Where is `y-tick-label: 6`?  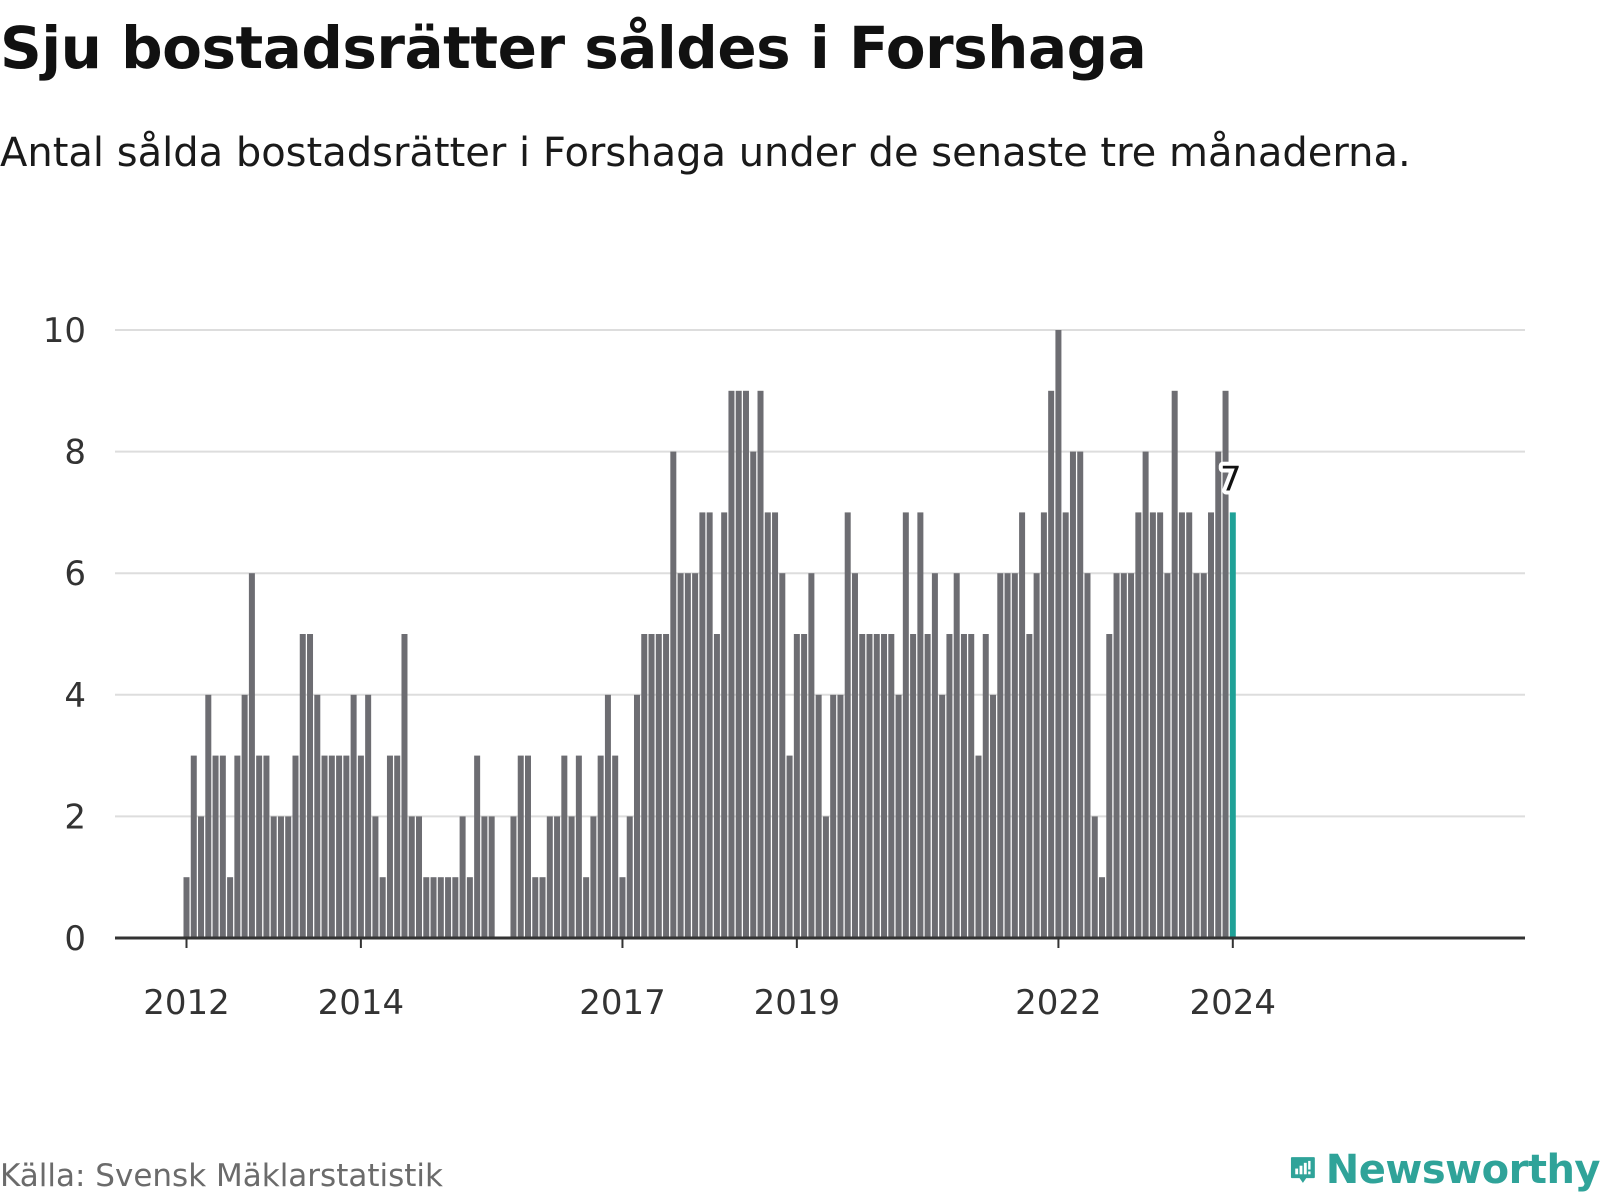
y-tick-label: 6 is located at coordinates (75, 574).